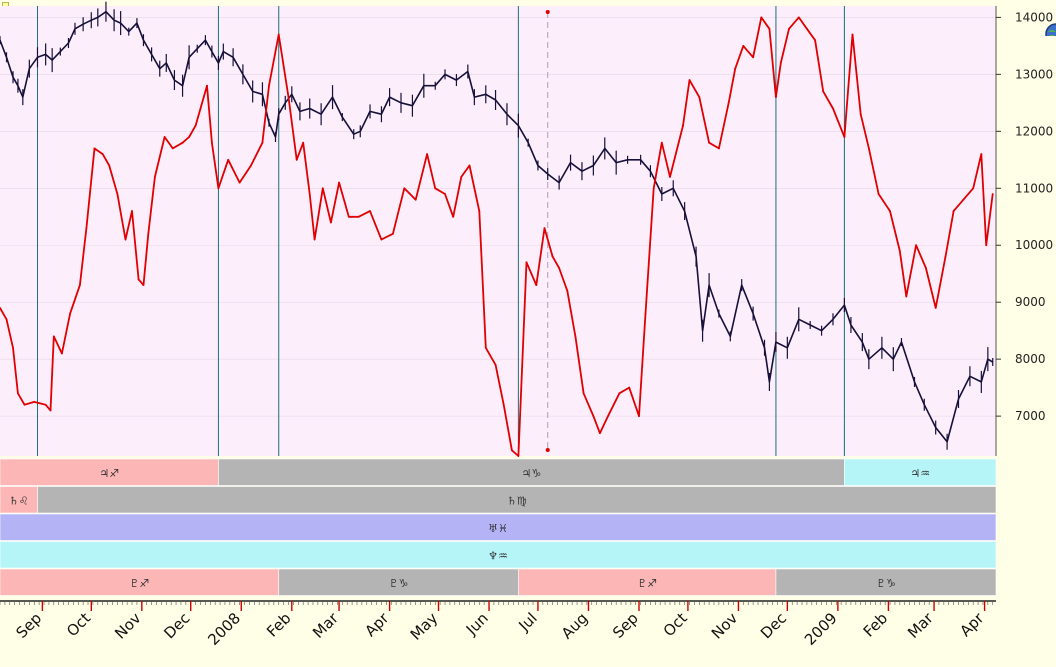 Image resolution: width=1056 pixels, height=667 pixels. I want to click on x-tick-label: Apr, so click(377, 625).